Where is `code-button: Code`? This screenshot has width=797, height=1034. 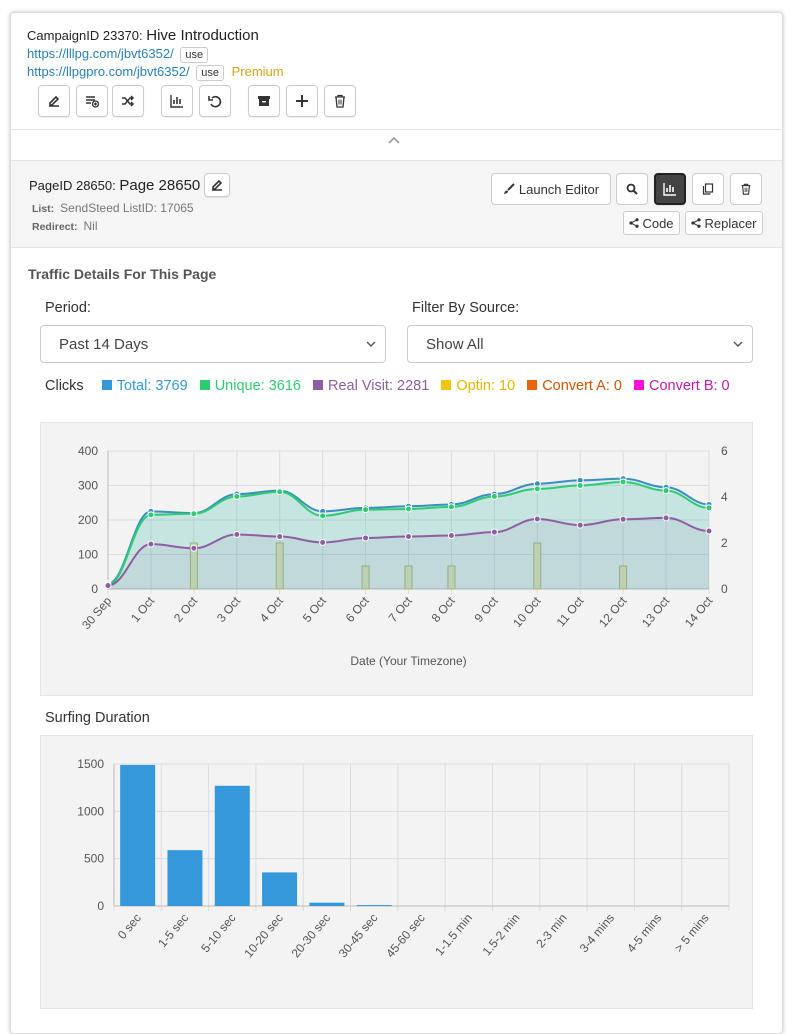 code-button: Code is located at coordinates (651, 223).